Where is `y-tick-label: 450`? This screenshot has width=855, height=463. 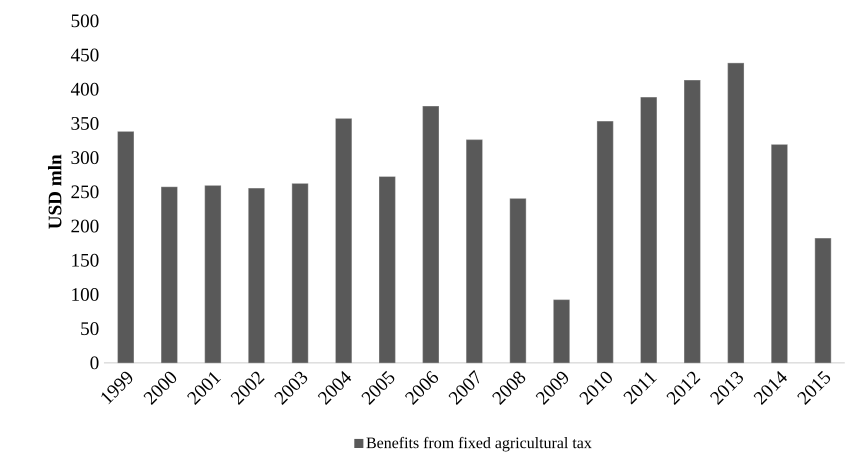
y-tick-label: 450 is located at coordinates (84, 55).